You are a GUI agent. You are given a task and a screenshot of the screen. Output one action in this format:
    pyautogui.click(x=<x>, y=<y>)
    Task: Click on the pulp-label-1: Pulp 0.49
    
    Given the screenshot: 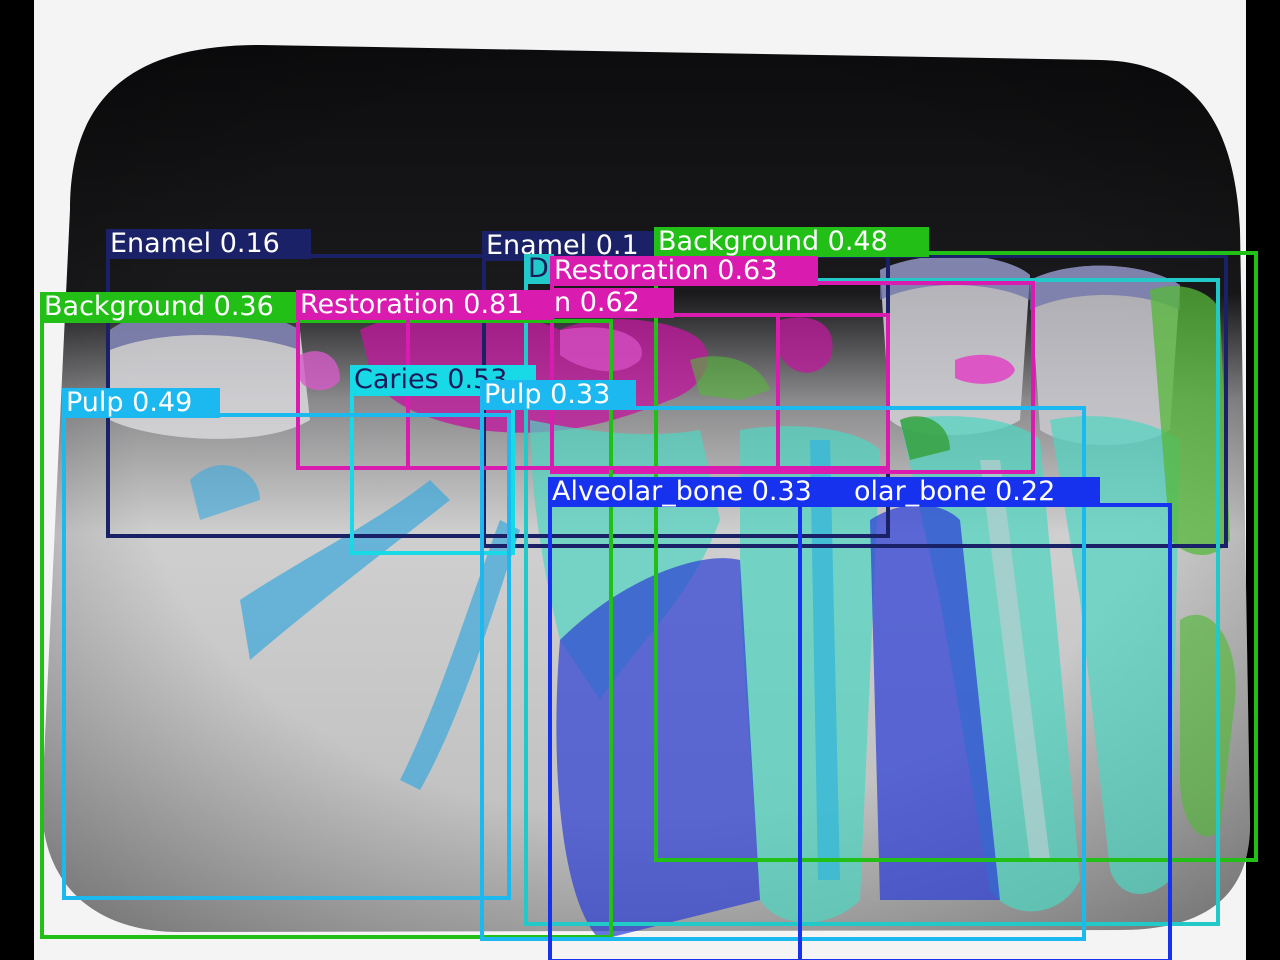 What is the action you would take?
    pyautogui.click(x=141, y=403)
    